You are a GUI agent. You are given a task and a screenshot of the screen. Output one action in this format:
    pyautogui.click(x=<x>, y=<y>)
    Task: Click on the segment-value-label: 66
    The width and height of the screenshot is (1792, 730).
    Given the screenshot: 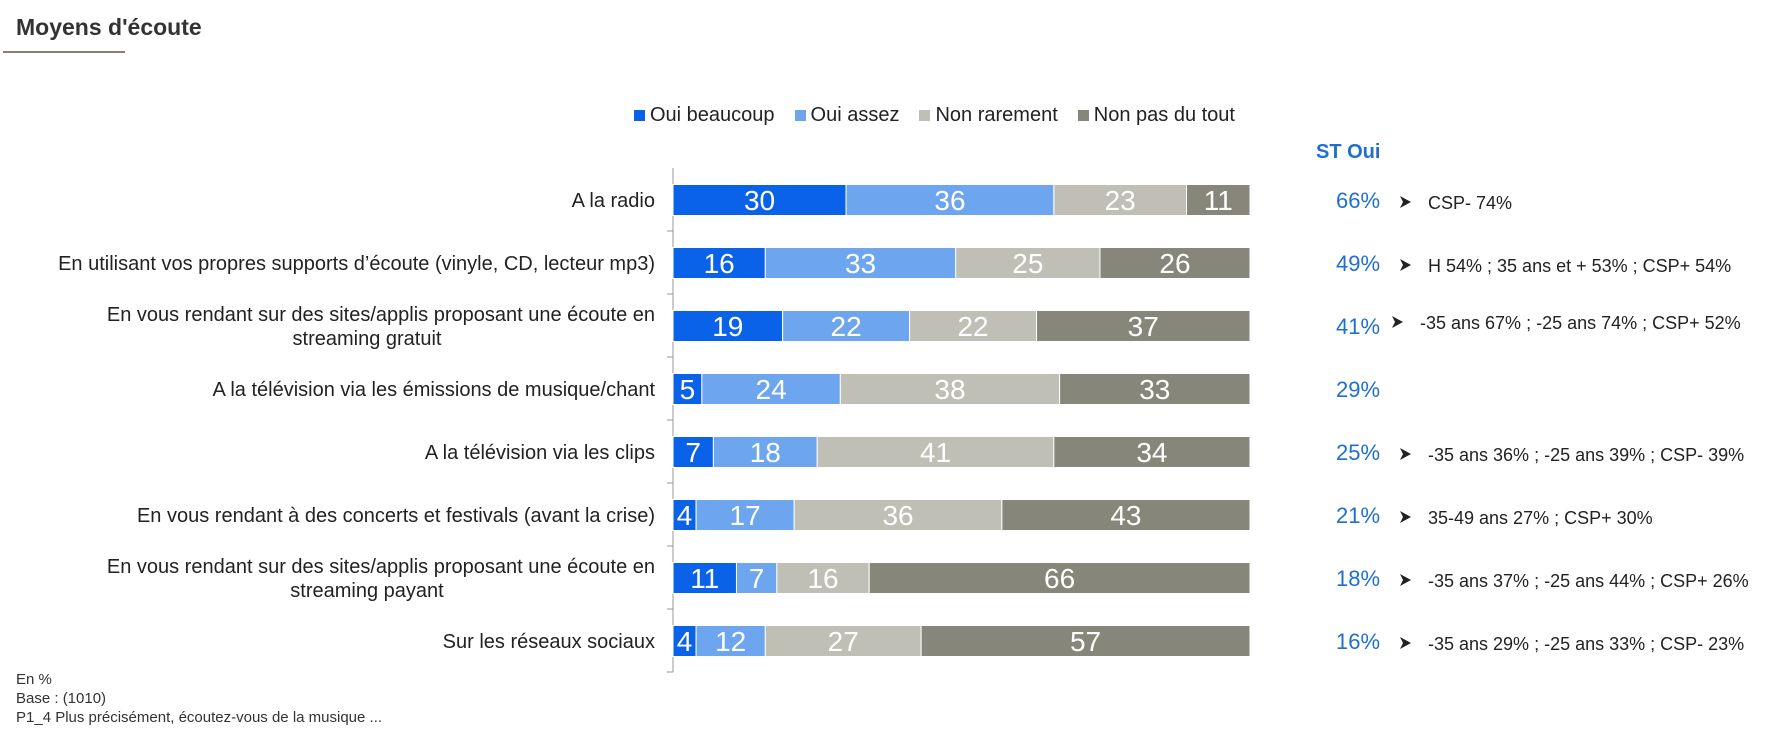 What is the action you would take?
    pyautogui.click(x=1059, y=578)
    